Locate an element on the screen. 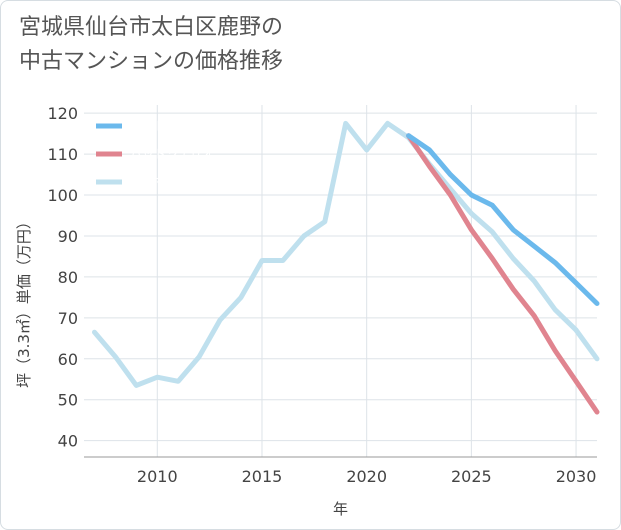  chart-title: 宮城県仙台市太白区鹿野の 中古マンションの価格推移 is located at coordinates (151, 44).